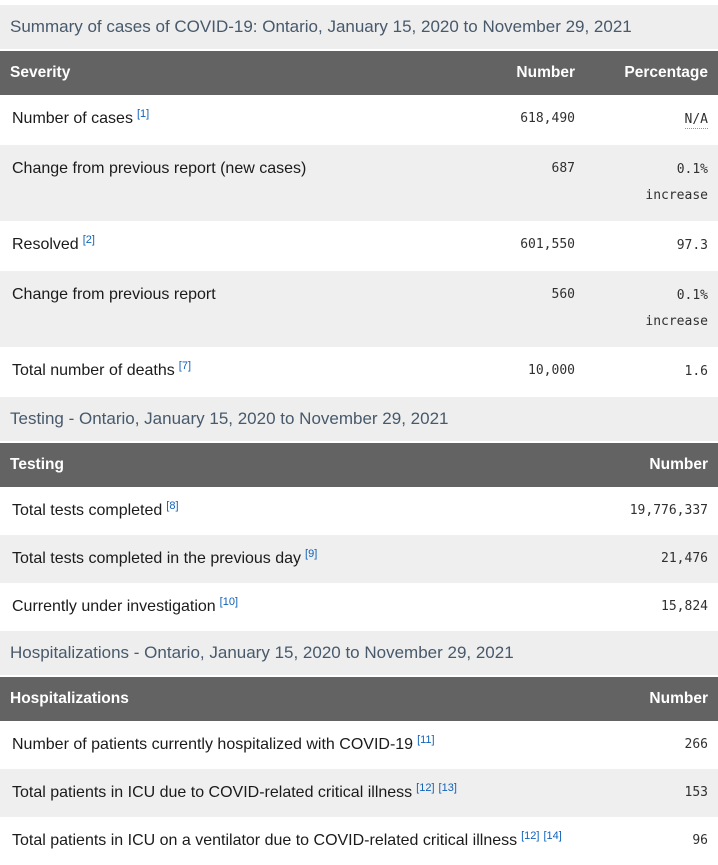  I want to click on testing-table-header-row: Testing Number, so click(359, 465).